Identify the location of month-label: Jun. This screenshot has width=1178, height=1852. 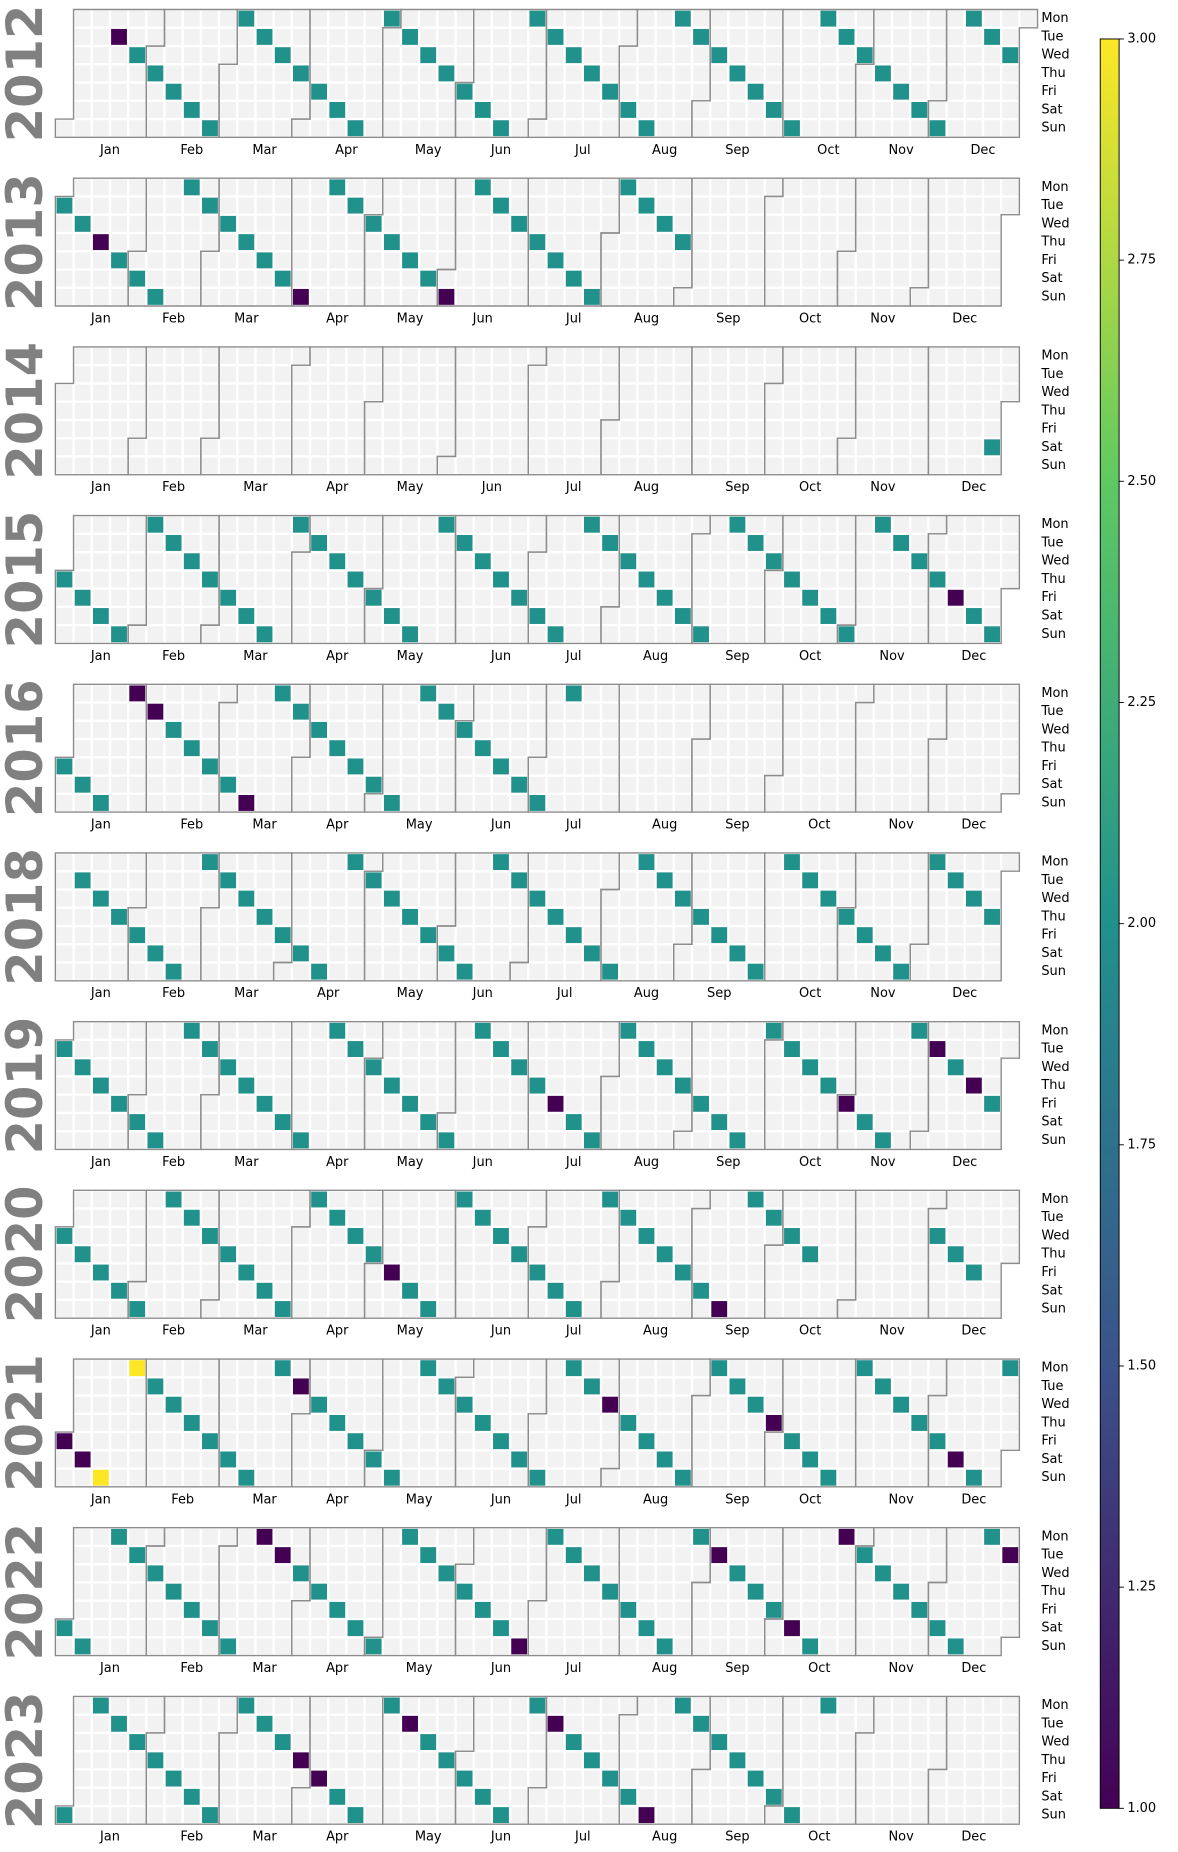
(482, 993).